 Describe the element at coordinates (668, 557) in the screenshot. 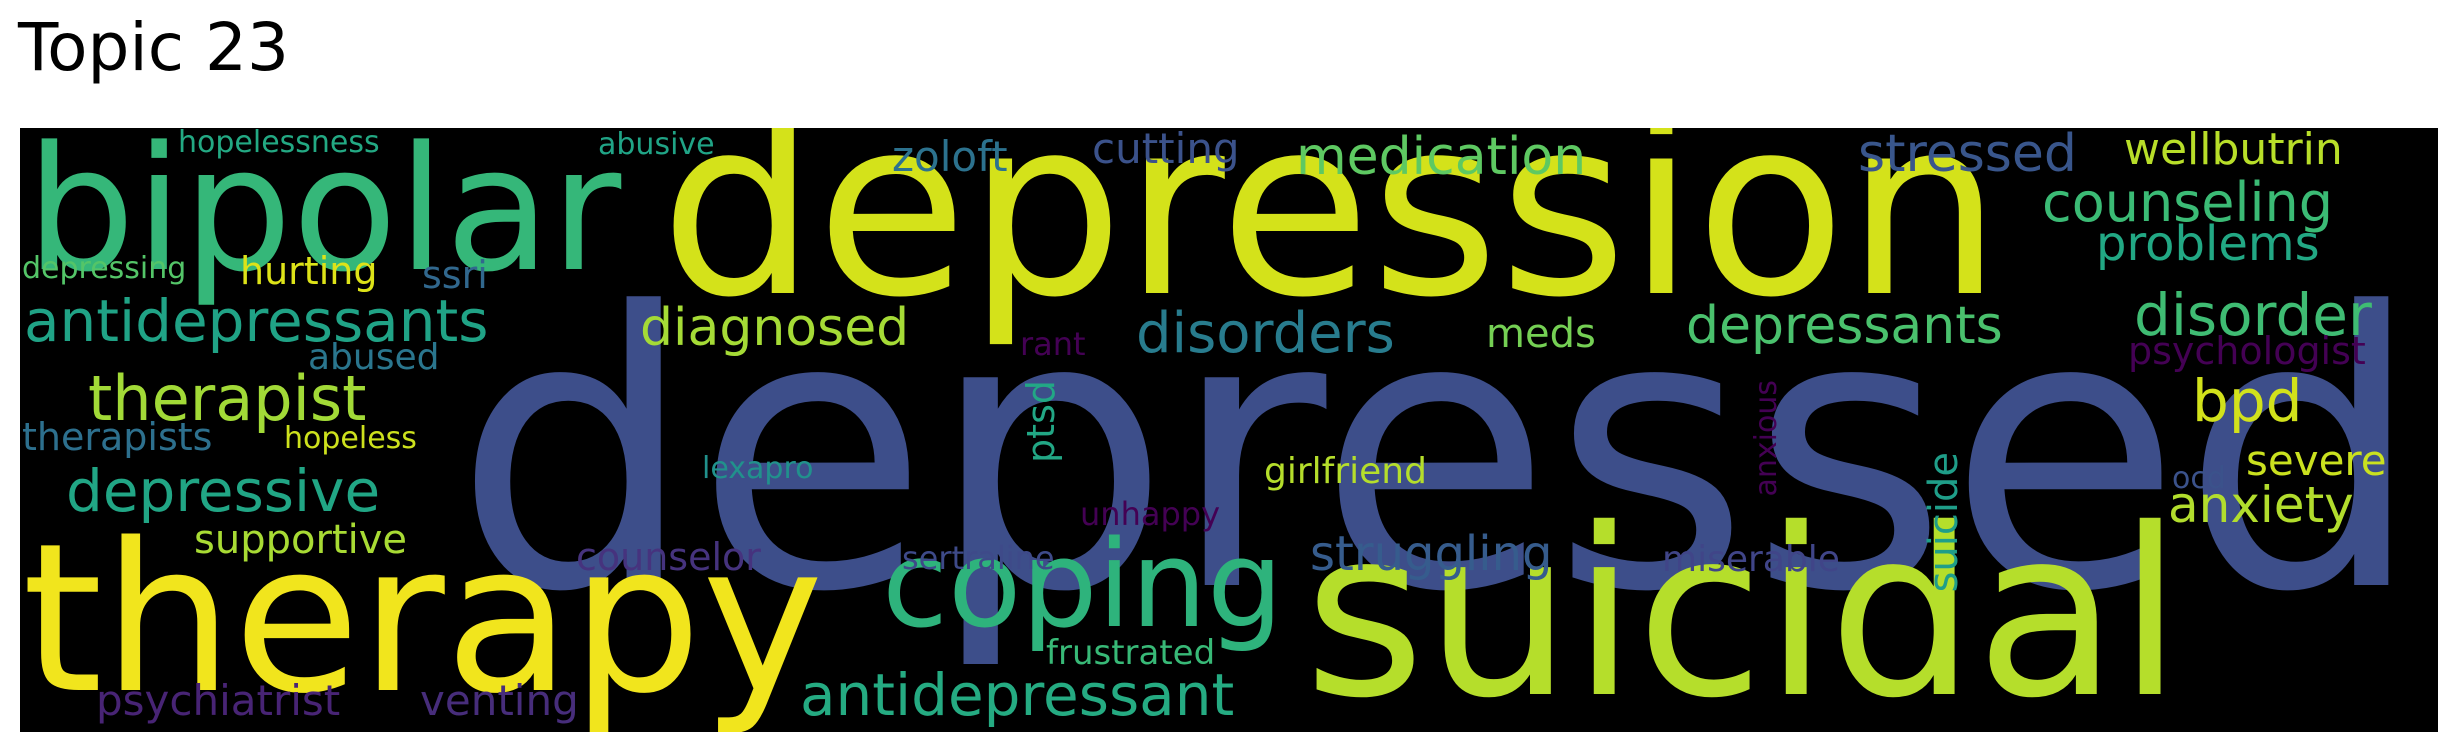

I see `word-counselor: counselor` at that location.